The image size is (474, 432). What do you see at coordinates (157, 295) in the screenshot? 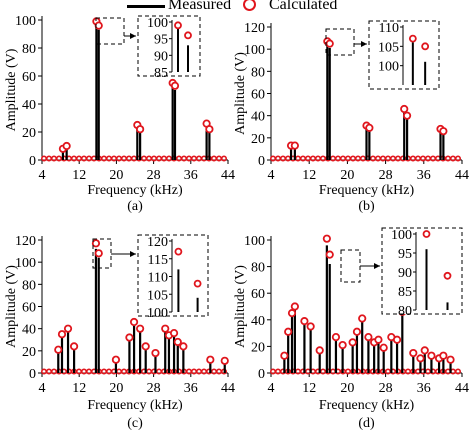
I see `inset-y-tick-label: 105` at bounding box center [157, 295].